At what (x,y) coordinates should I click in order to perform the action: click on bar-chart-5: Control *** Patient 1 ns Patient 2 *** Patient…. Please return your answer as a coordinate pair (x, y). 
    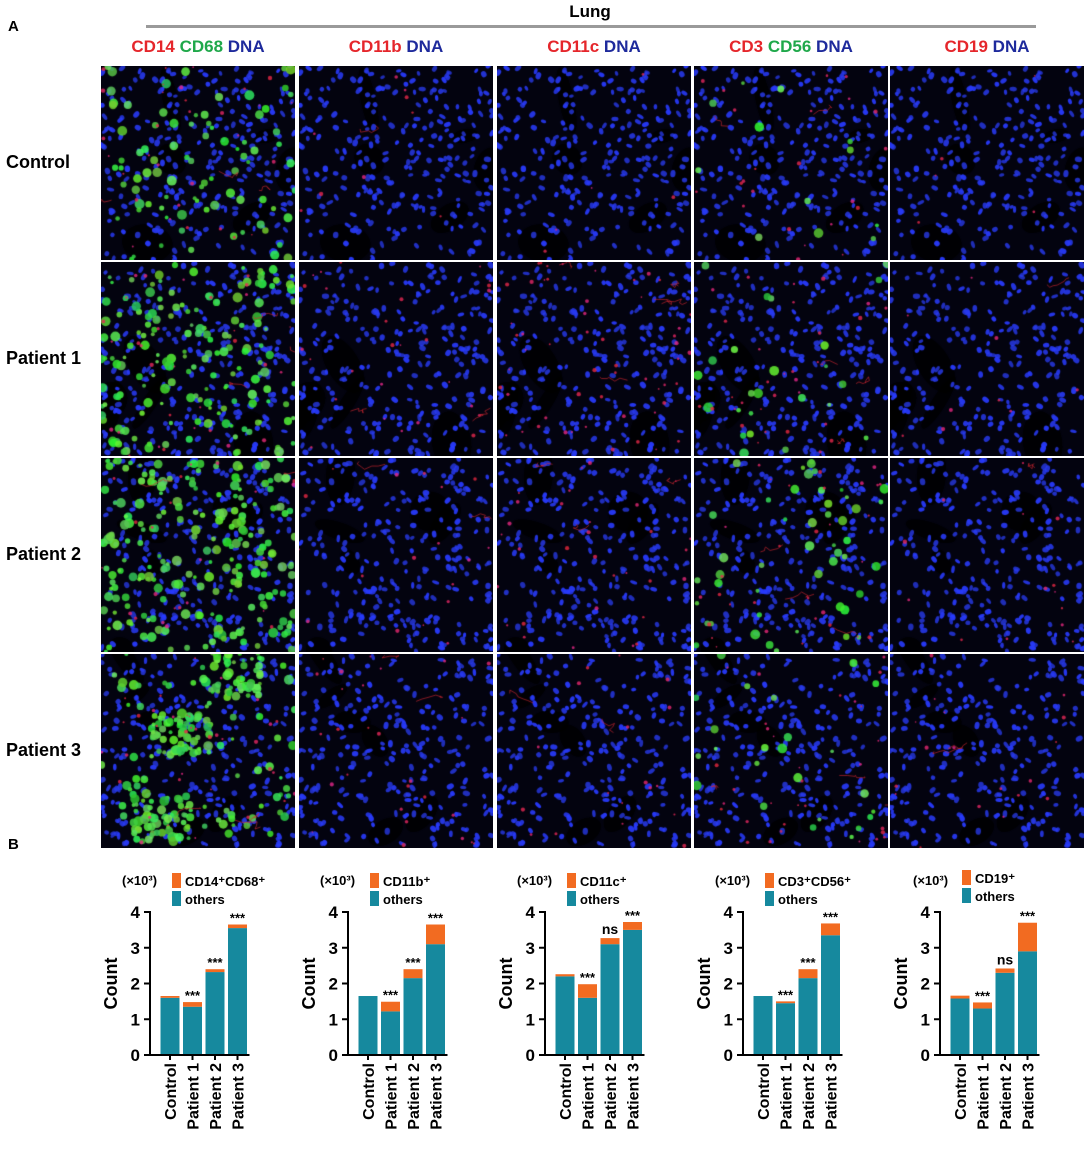
    Looking at the image, I should click on (965, 1000).